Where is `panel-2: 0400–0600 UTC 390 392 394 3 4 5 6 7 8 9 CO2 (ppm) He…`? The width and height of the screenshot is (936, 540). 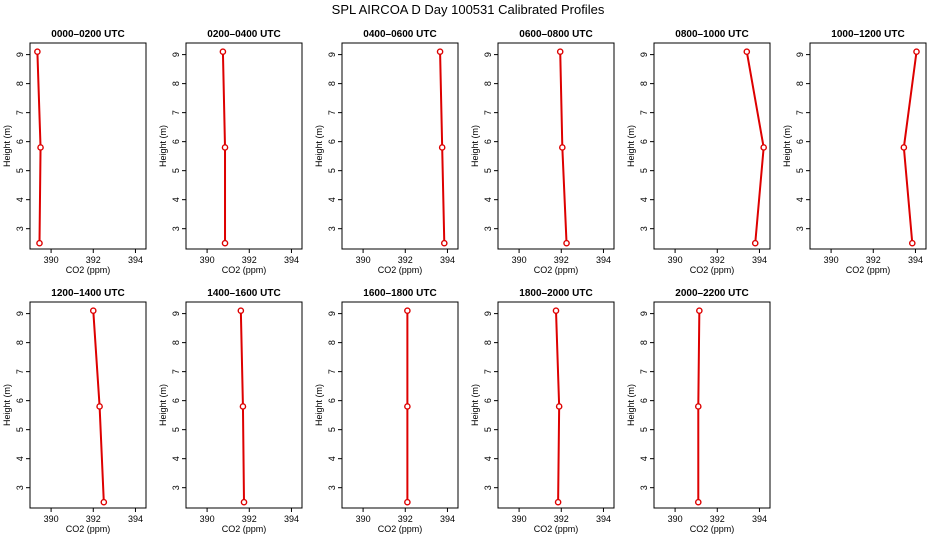 panel-2: 0400–0600 UTC 390 392 394 3 4 5 6 7 8 9 CO2 (ppm) He… is located at coordinates (386, 152).